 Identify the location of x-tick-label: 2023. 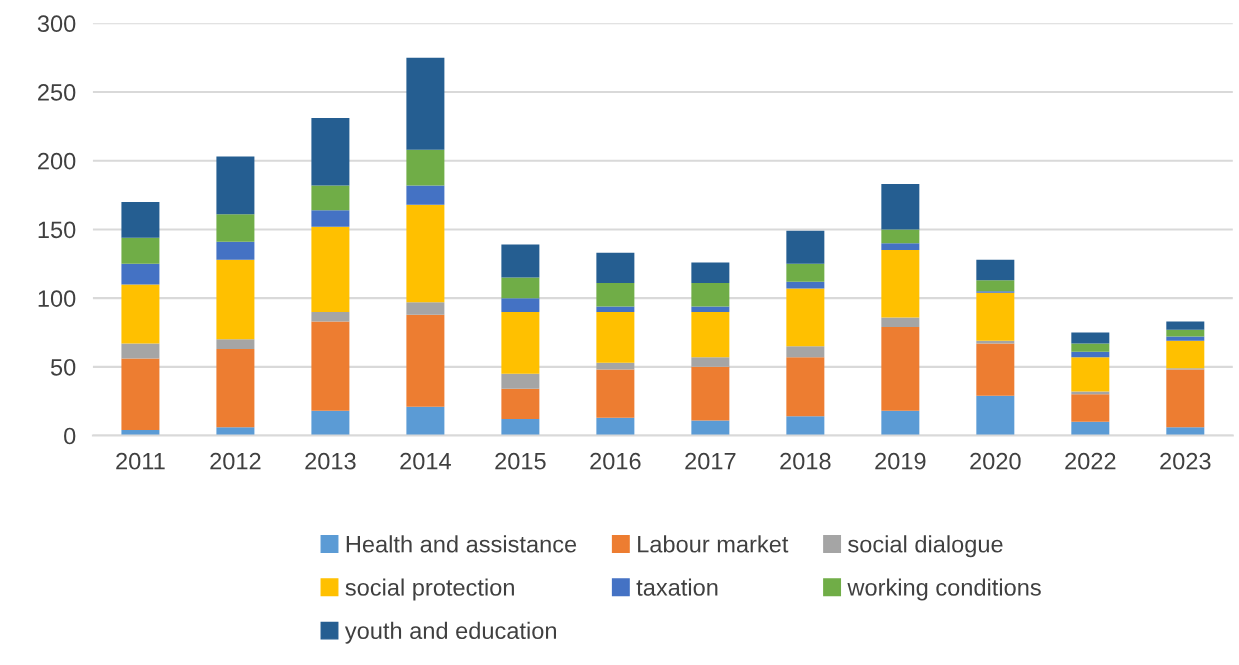
(1185, 461).